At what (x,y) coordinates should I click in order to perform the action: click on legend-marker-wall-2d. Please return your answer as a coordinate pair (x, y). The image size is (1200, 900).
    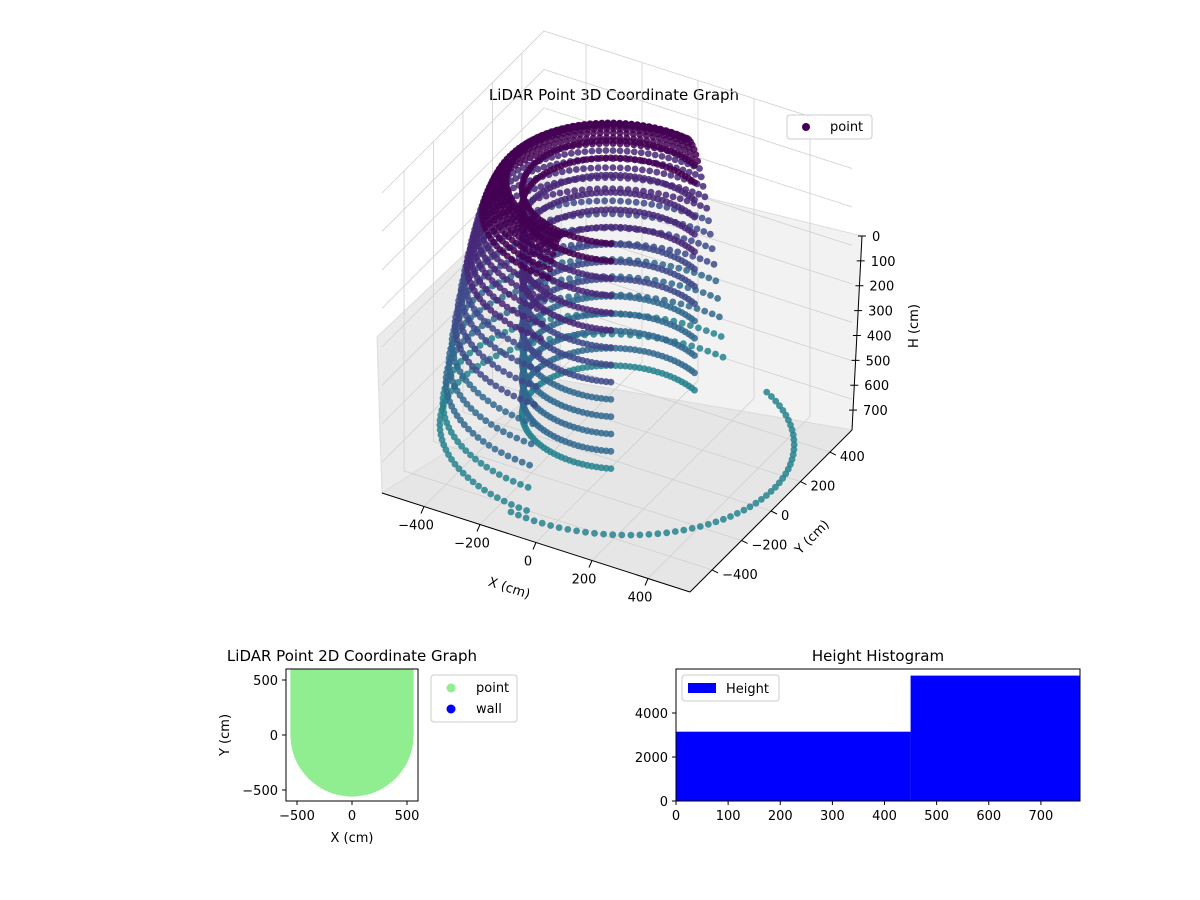
    Looking at the image, I should click on (451, 709).